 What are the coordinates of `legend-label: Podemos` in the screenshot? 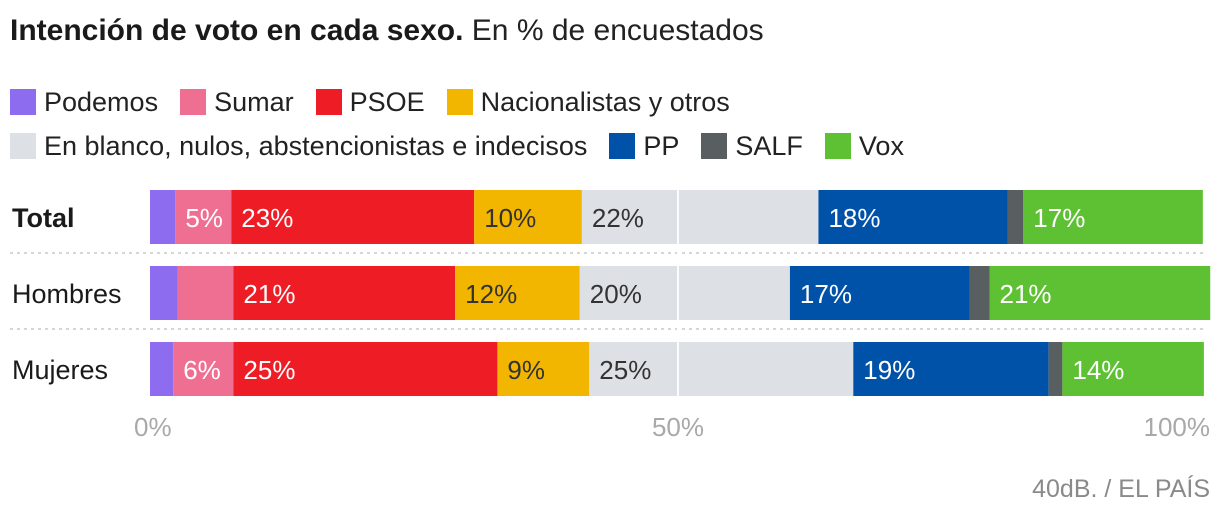 It's located at (101, 102).